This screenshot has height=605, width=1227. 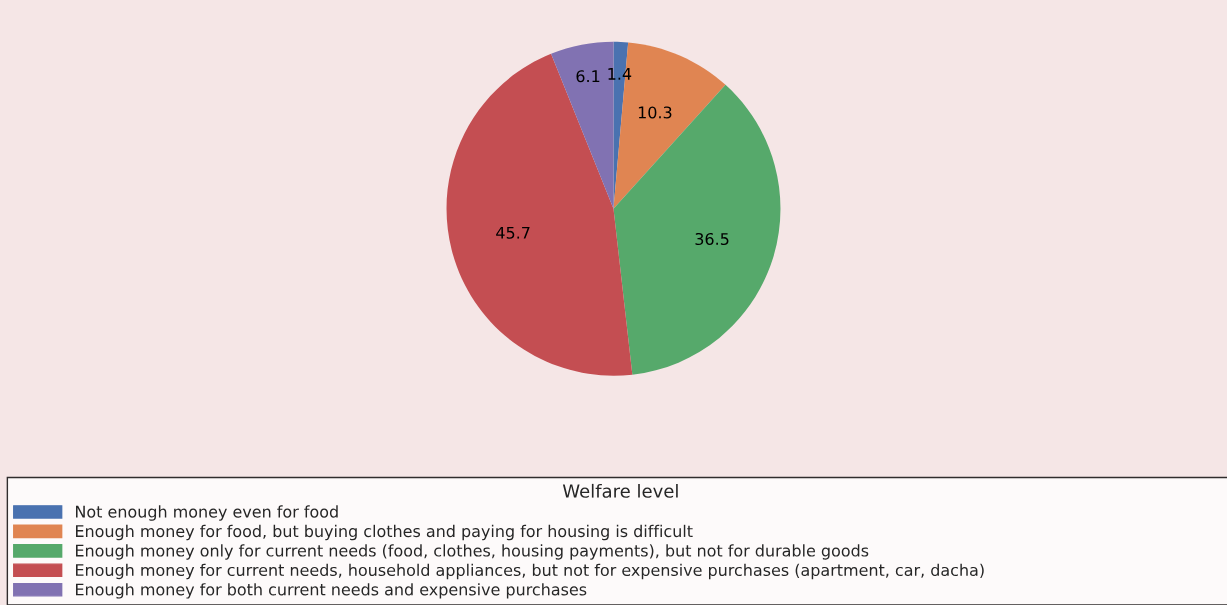 I want to click on legend-label: Enough money for both current needs and expensive purchases, so click(x=331, y=591).